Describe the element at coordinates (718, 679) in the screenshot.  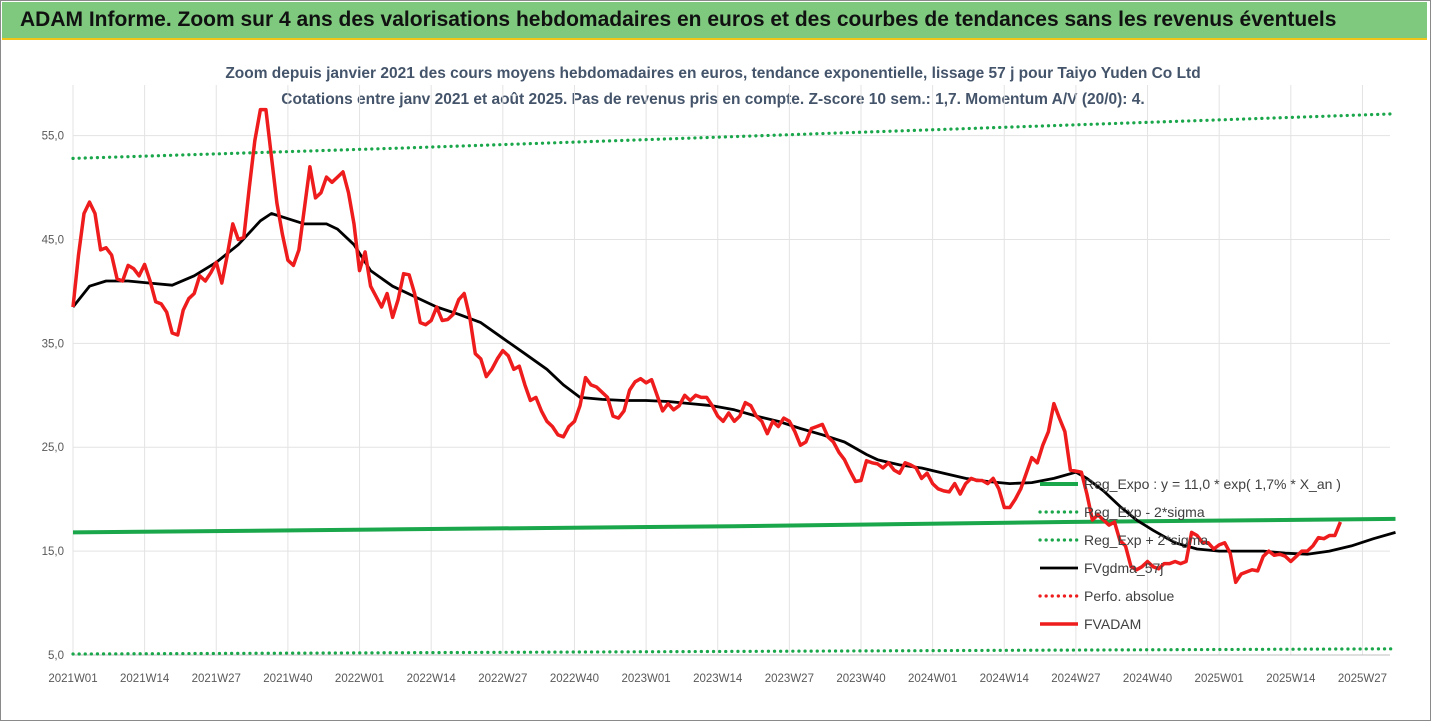
I see `x-tick-label: 2023W14` at that location.